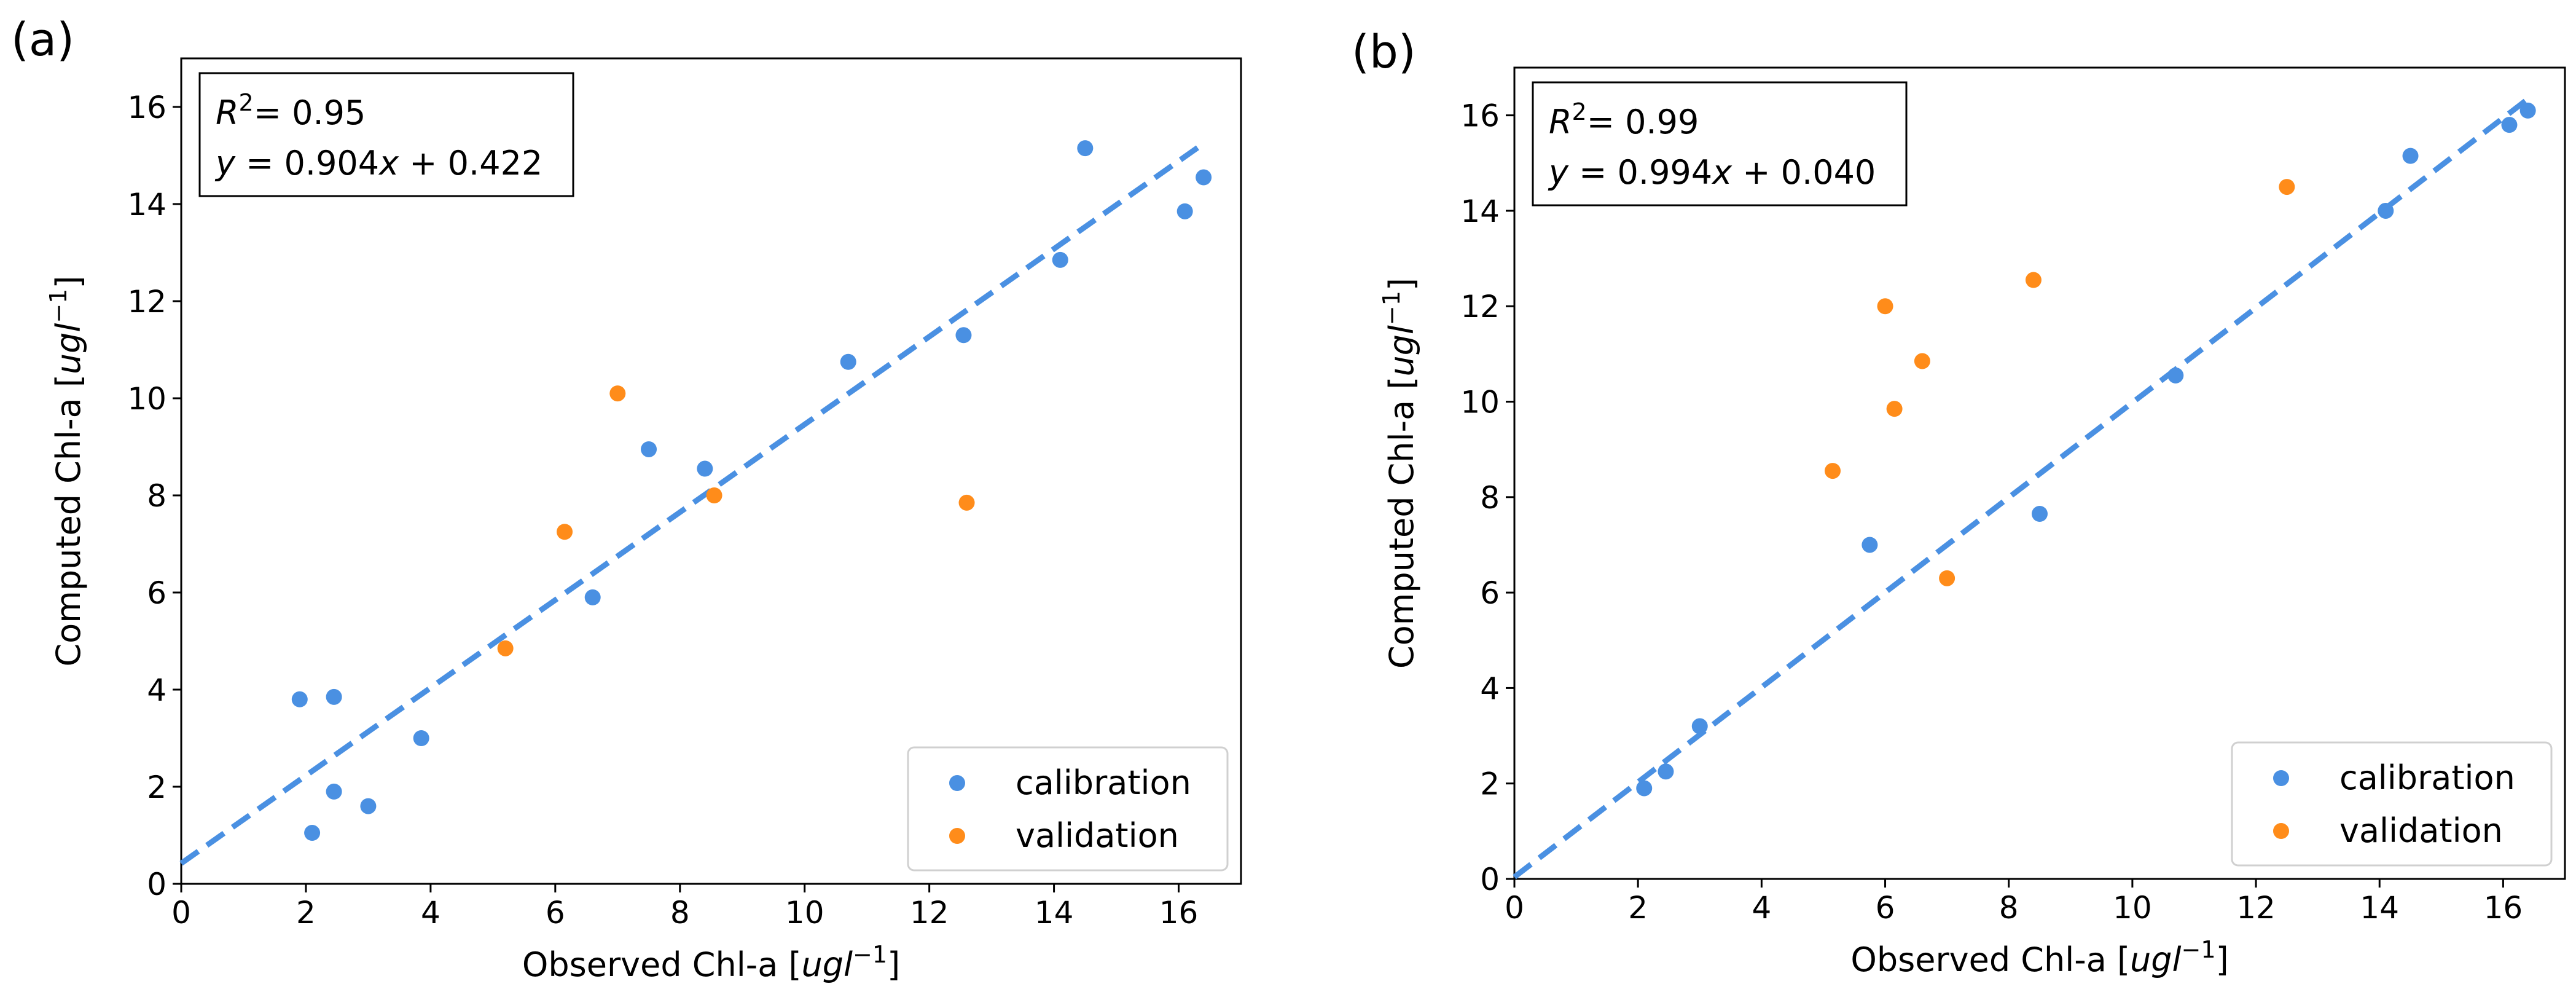 Image resolution: width=2576 pixels, height=1008 pixels. What do you see at coordinates (2503, 908) in the screenshot?
I see `x-tick-label-b: 16` at bounding box center [2503, 908].